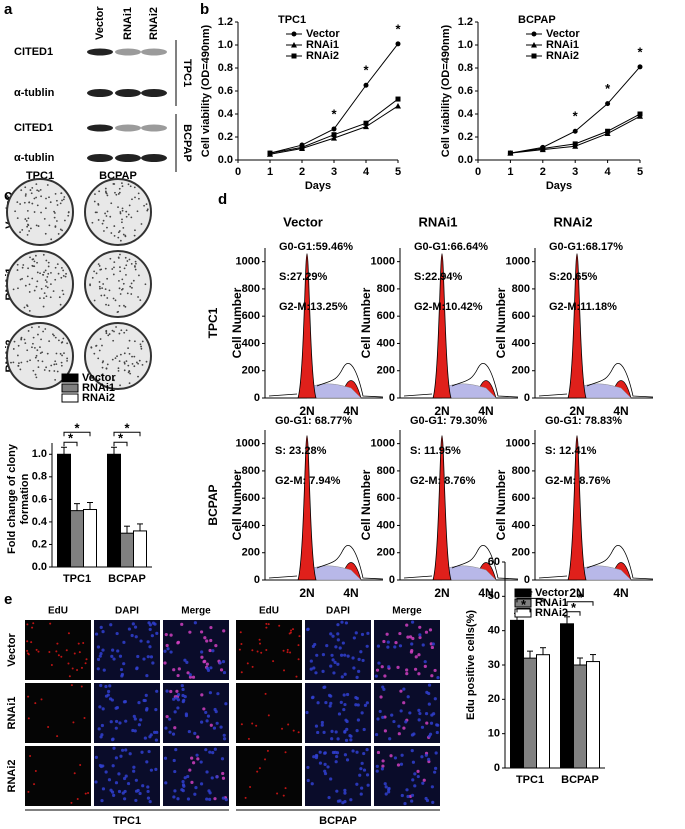 The image size is (685, 829). What do you see at coordinates (386, 343) in the screenshot?
I see `y-tick-label: 400` at bounding box center [386, 343].